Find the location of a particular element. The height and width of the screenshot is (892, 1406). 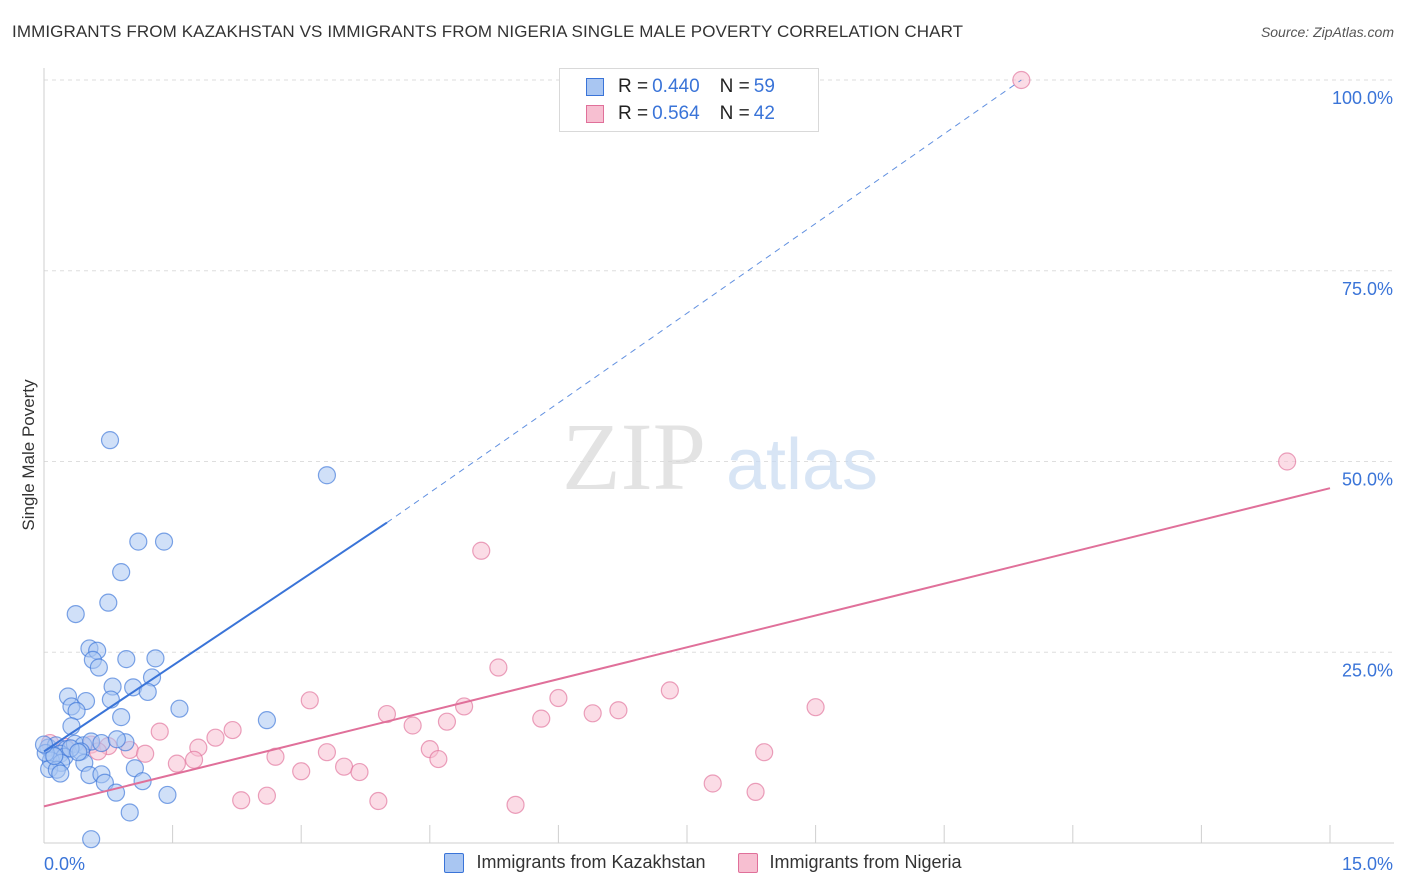

watermark-atlas: atlas is located at coordinates (802, 465).